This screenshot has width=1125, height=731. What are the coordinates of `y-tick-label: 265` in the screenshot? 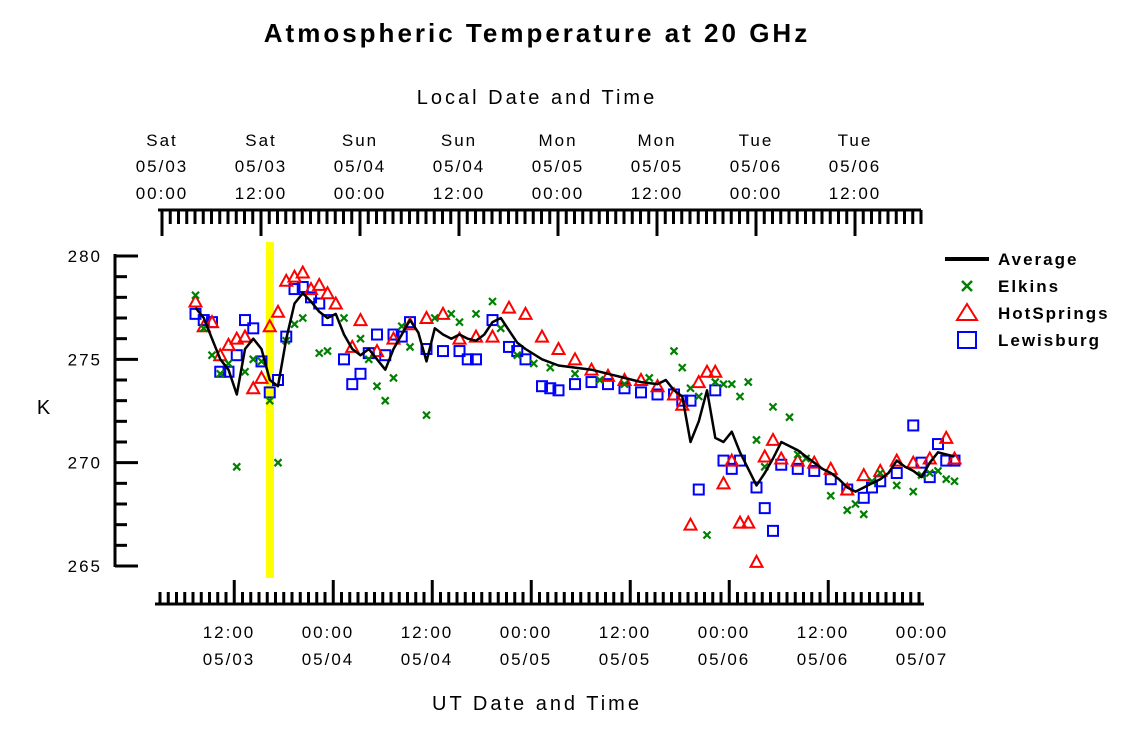 It's located at (85, 566).